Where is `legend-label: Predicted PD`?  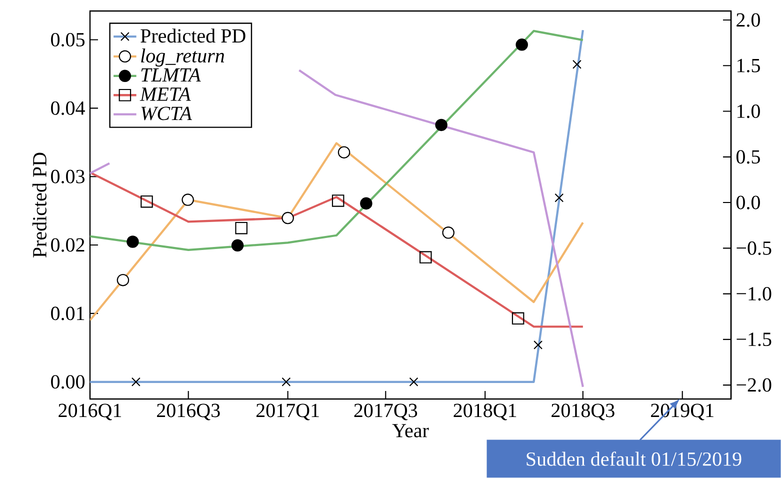 legend-label: Predicted PD is located at coordinates (193, 35).